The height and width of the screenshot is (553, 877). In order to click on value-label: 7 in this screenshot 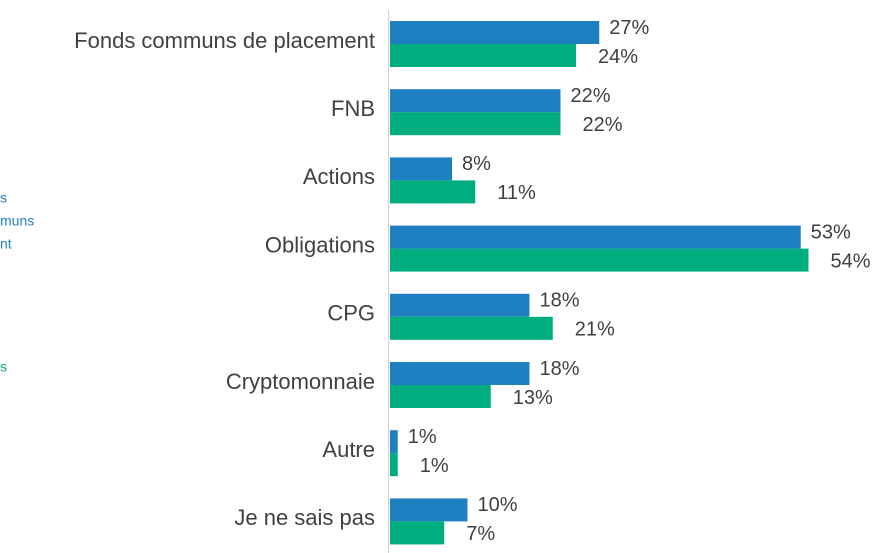, I will do `click(471, 534)`.